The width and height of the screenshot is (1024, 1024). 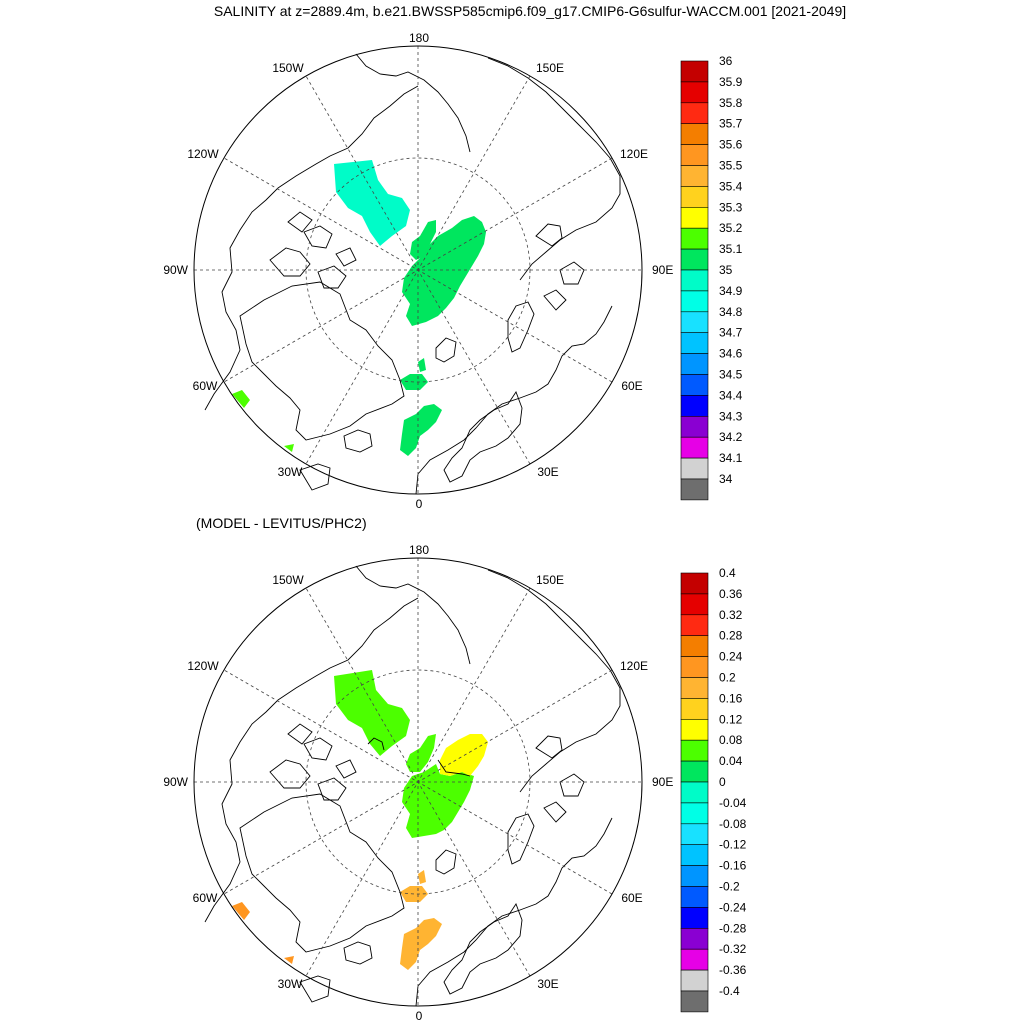 I want to click on top-lon-label-90E: 90E, so click(x=662, y=270).